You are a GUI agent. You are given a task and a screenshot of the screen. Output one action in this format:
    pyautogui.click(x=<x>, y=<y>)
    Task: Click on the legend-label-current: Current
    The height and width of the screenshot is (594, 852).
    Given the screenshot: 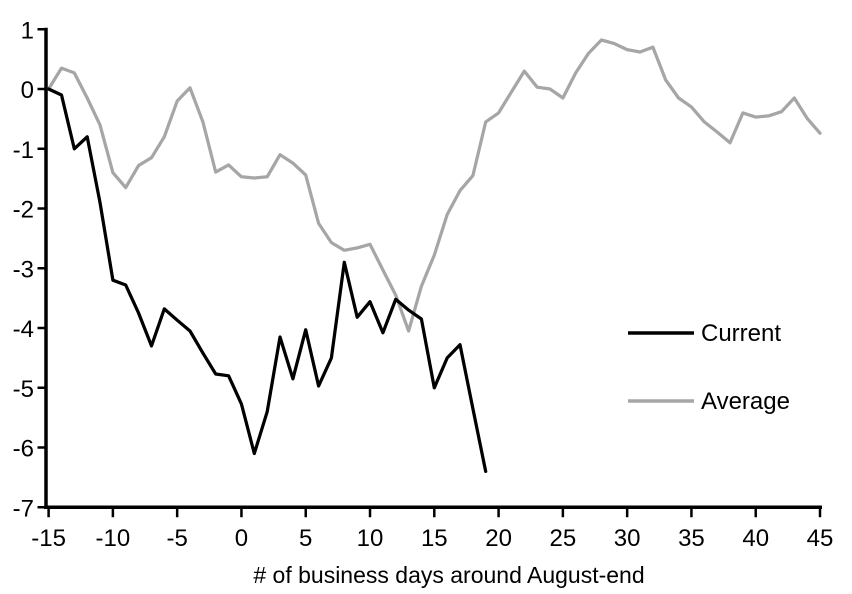 What is the action you would take?
    pyautogui.click(x=741, y=333)
    